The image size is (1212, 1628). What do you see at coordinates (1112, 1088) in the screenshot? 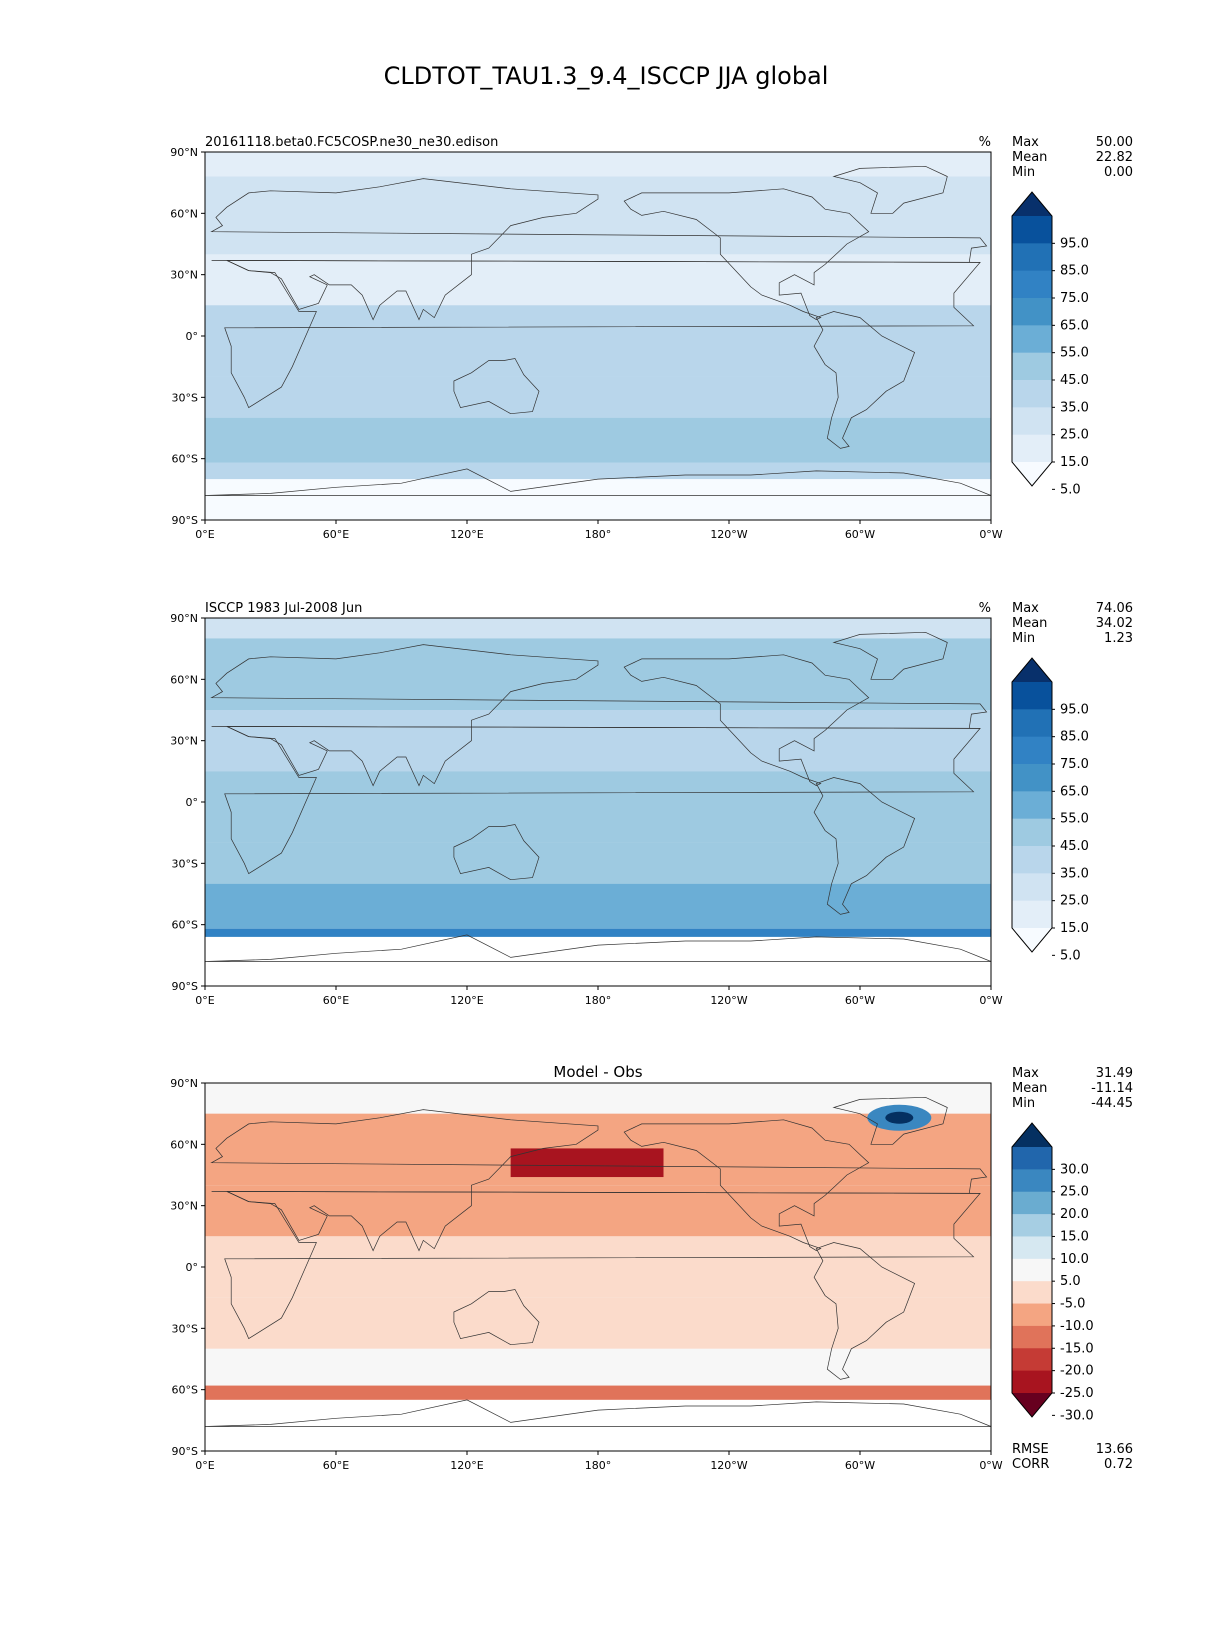
I see `stat-value: -11.14` at bounding box center [1112, 1088].